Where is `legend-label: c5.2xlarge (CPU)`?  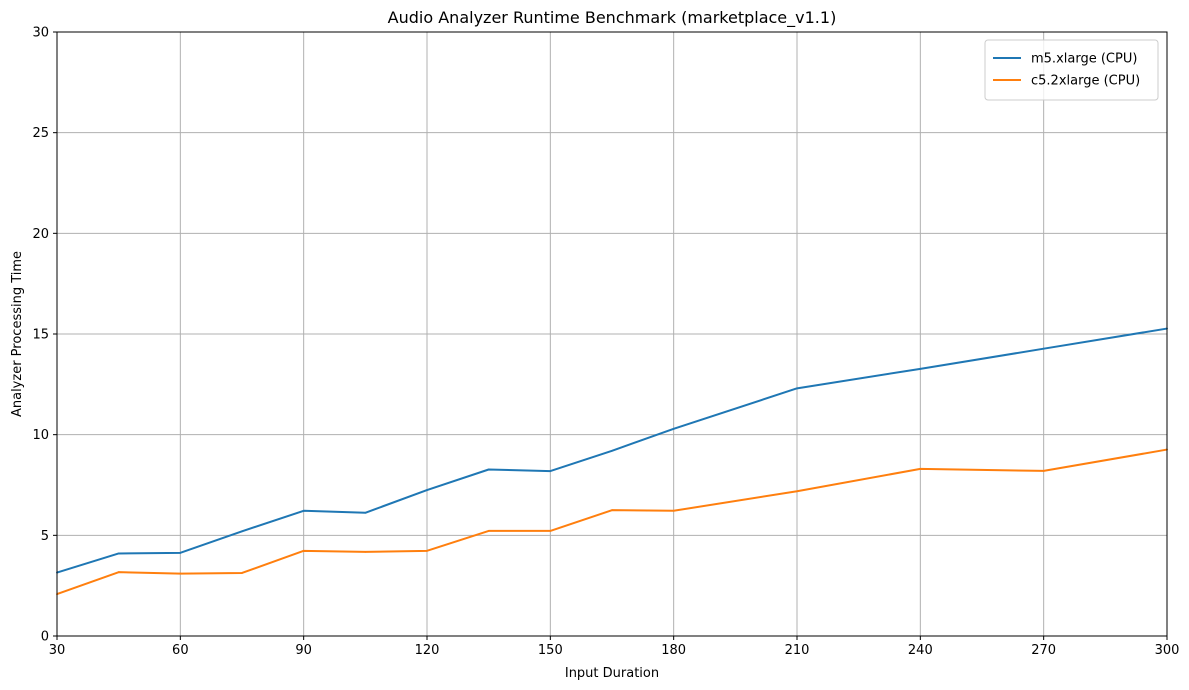
legend-label: c5.2xlarge (CPU) is located at coordinates (1085, 81).